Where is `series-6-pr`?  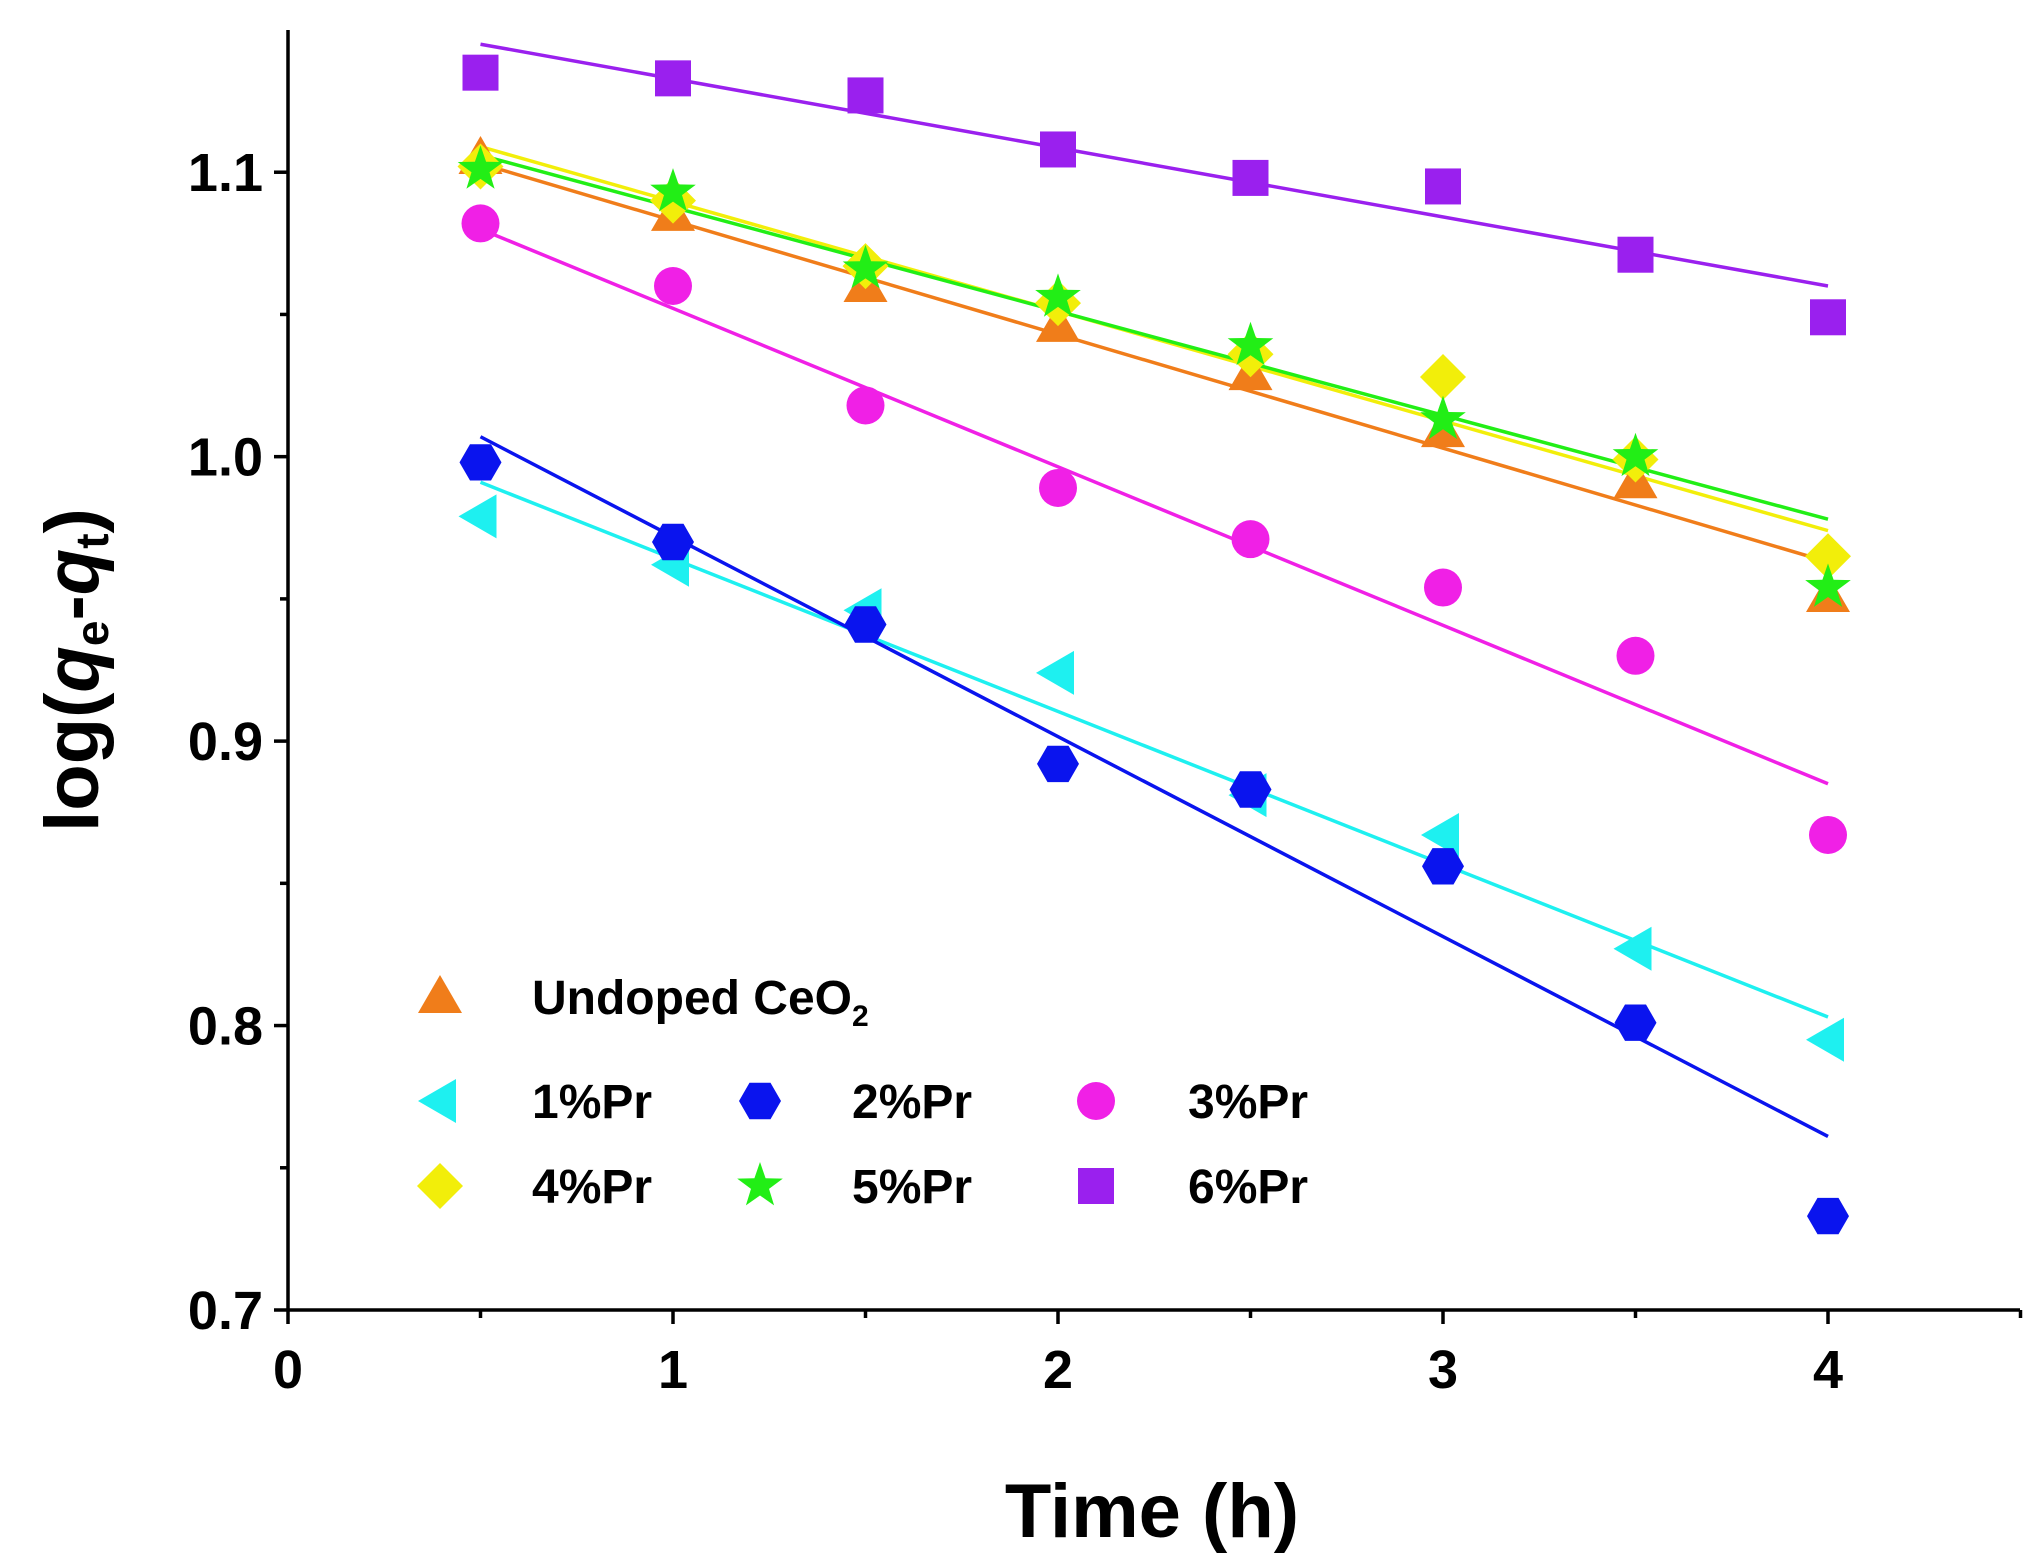
series-6-pr is located at coordinates (1154, 165).